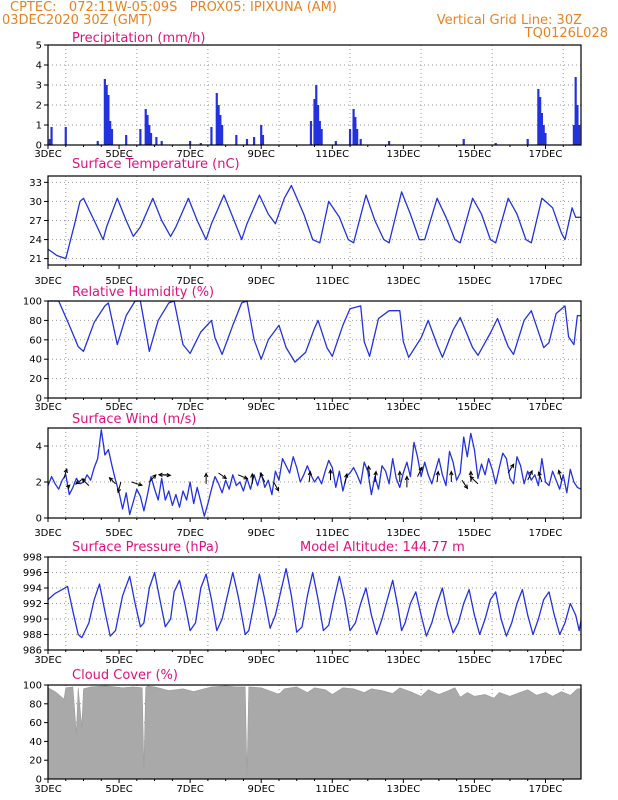 This screenshot has height=800, width=618. I want to click on series-line, so click(314, 473).